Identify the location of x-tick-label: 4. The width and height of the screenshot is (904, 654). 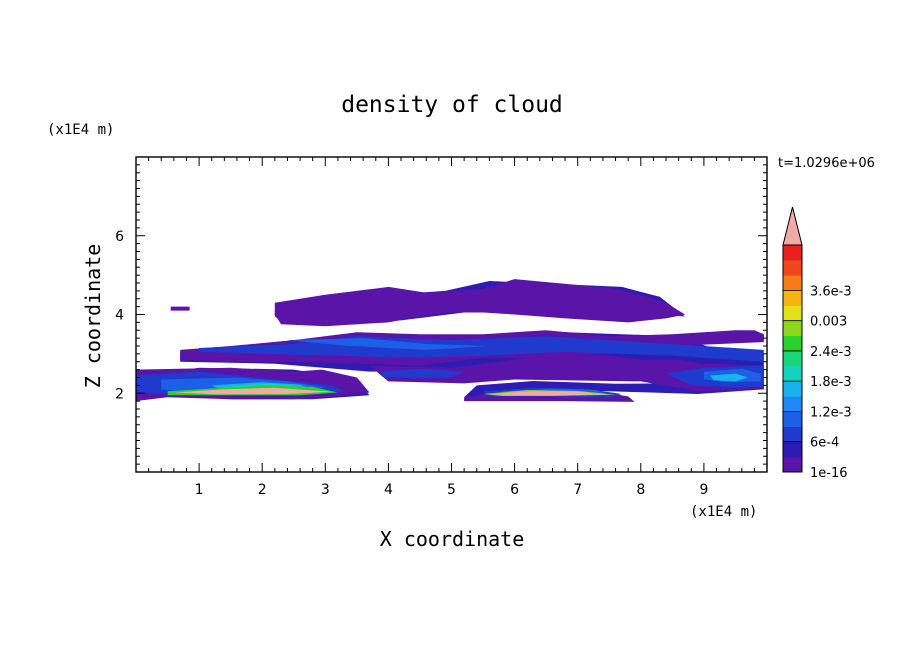
(388, 490).